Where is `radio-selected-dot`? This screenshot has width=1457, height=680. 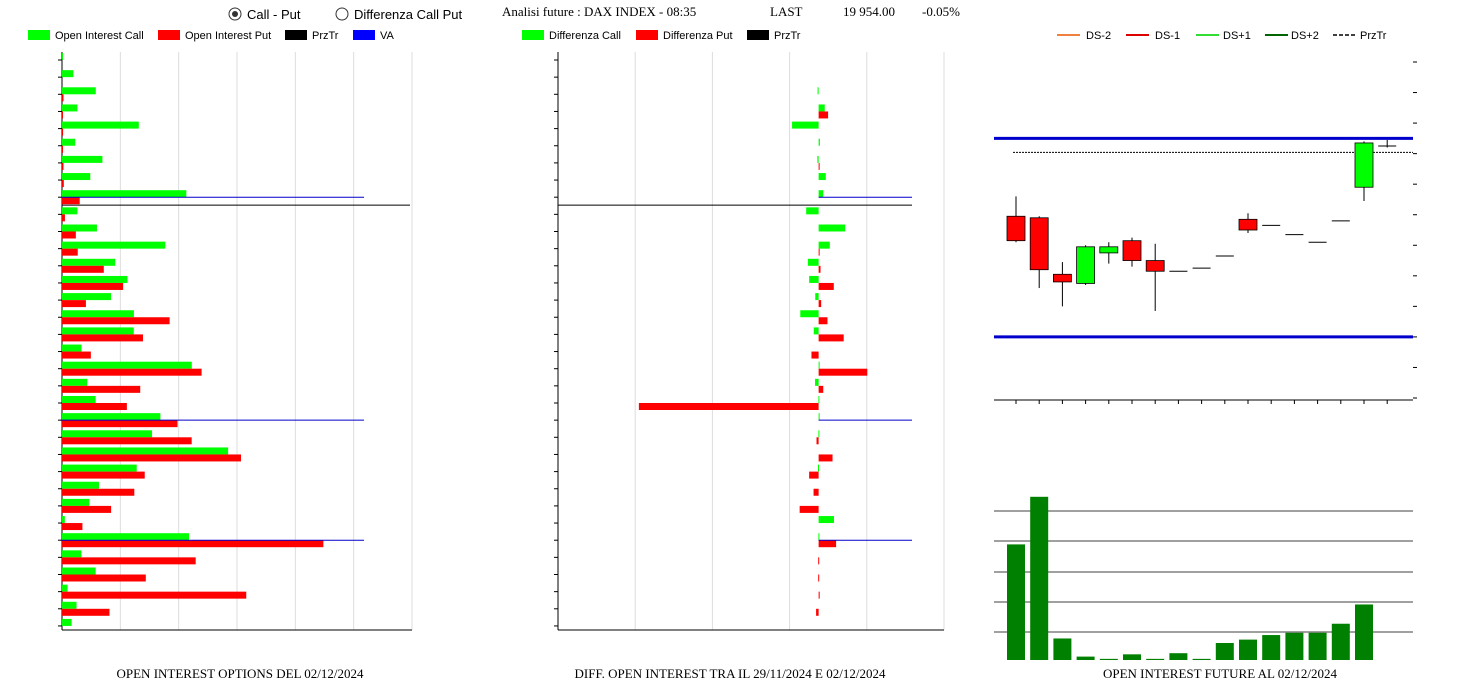 radio-selected-dot is located at coordinates (235, 14).